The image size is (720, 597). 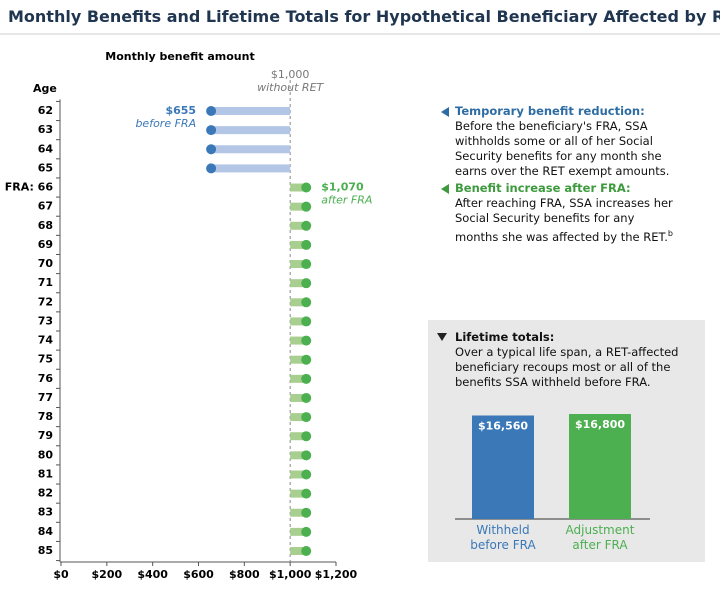 What do you see at coordinates (290, 87) in the screenshot?
I see `reference-note: without RET` at bounding box center [290, 87].